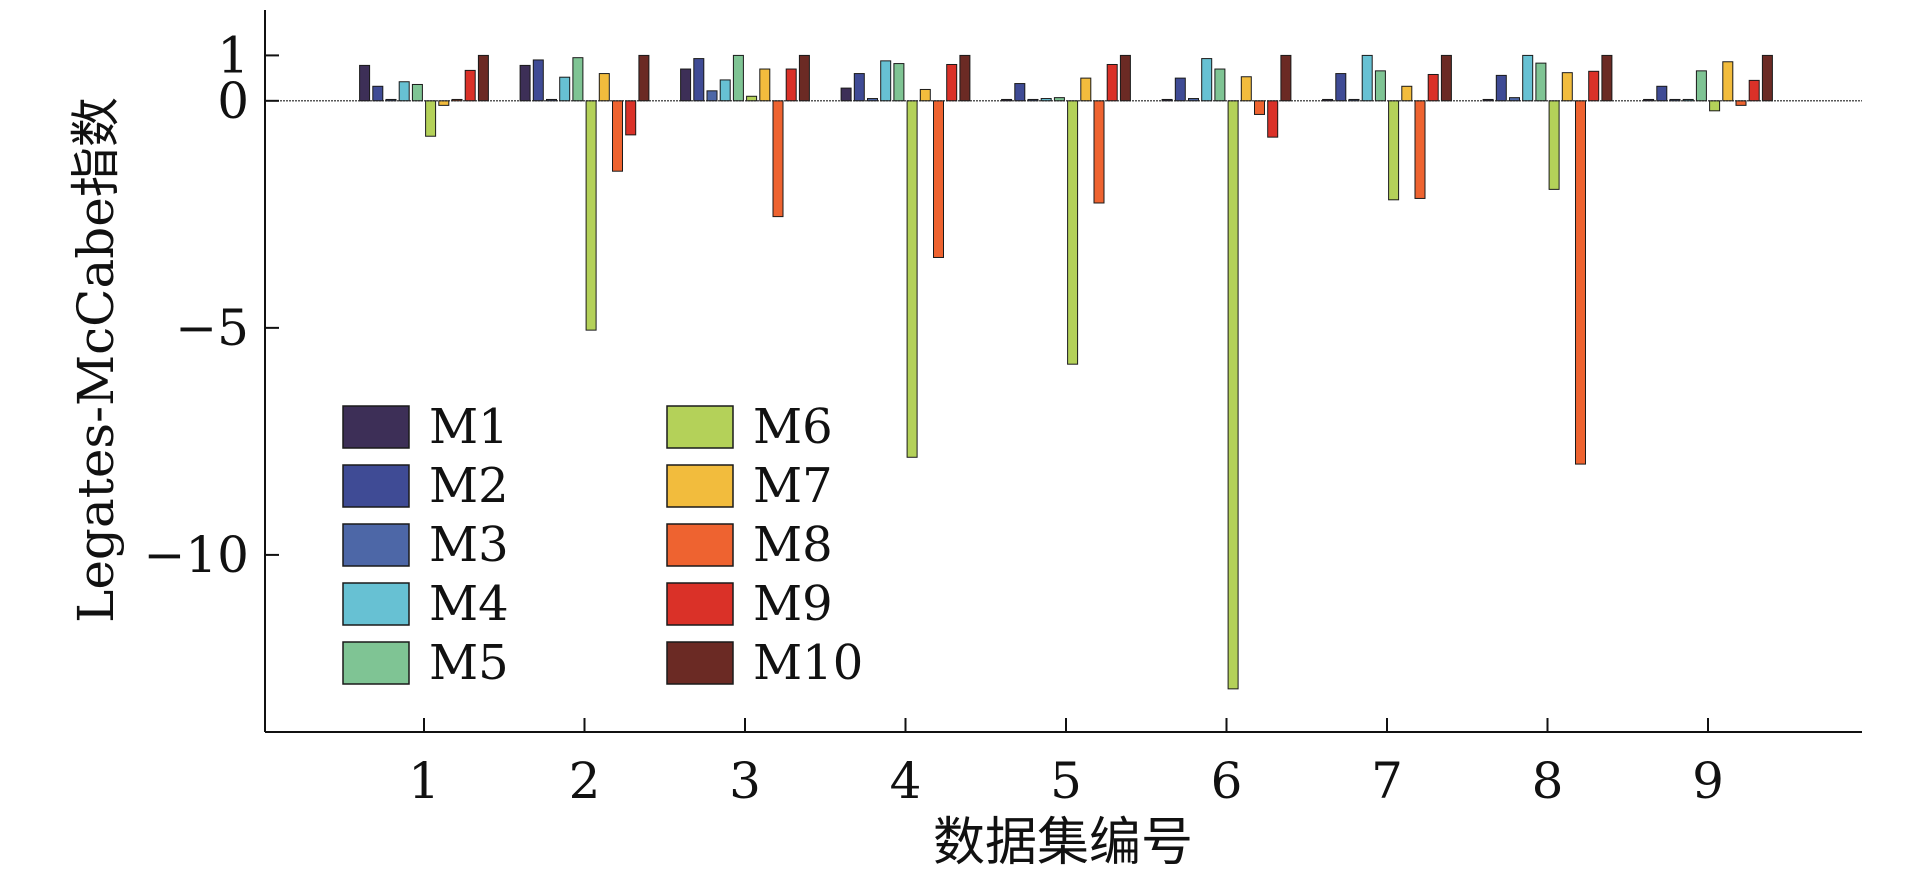 This screenshot has width=1913, height=879. I want to click on y-axis-label: Legates-McCabe指数, so click(96, 360).